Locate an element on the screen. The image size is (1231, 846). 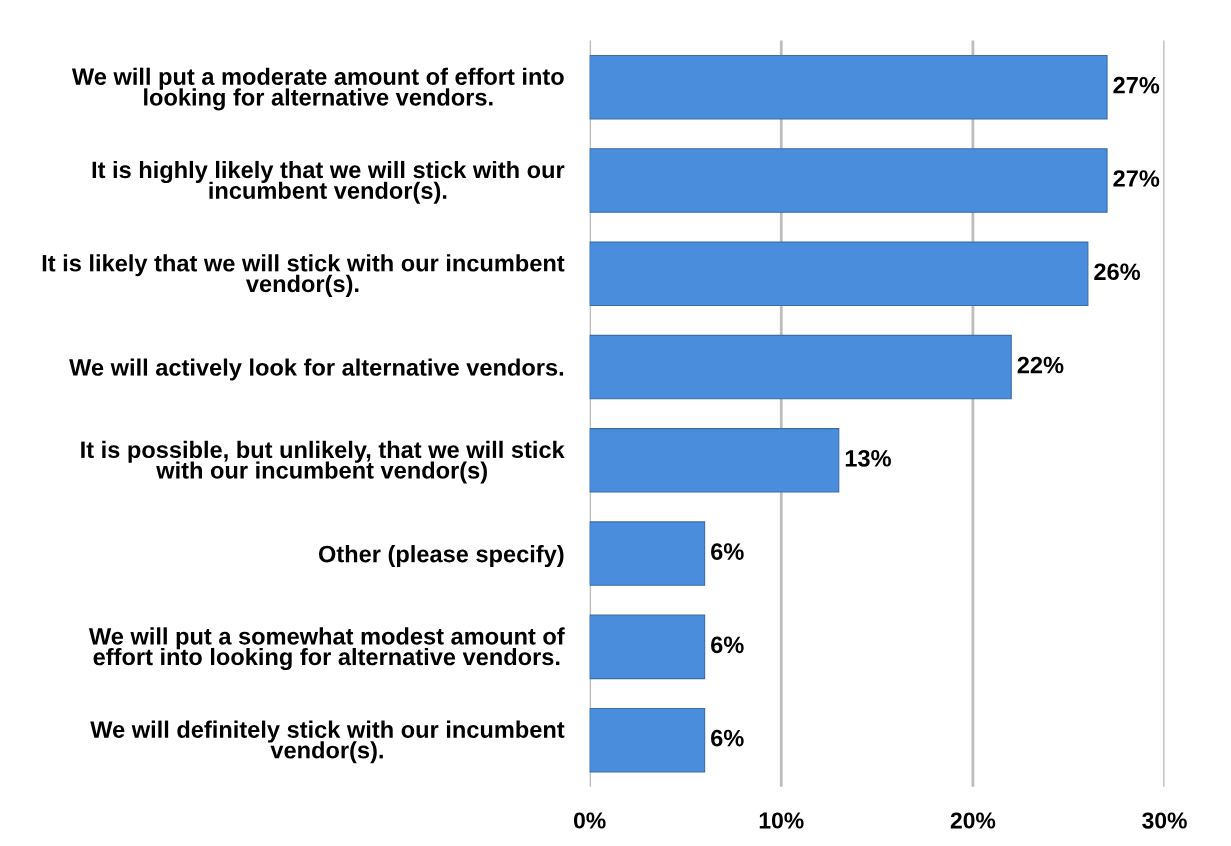
y-tick-label: It is possible, but unlikely, that we will stick with our incumbent vendor(s) is located at coordinates (323, 462).